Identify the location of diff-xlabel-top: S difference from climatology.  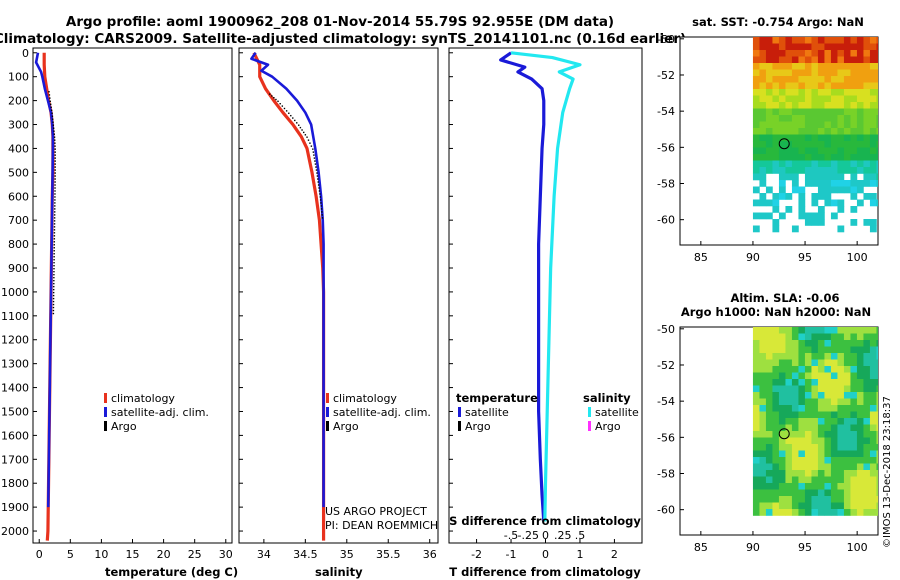
(545, 521).